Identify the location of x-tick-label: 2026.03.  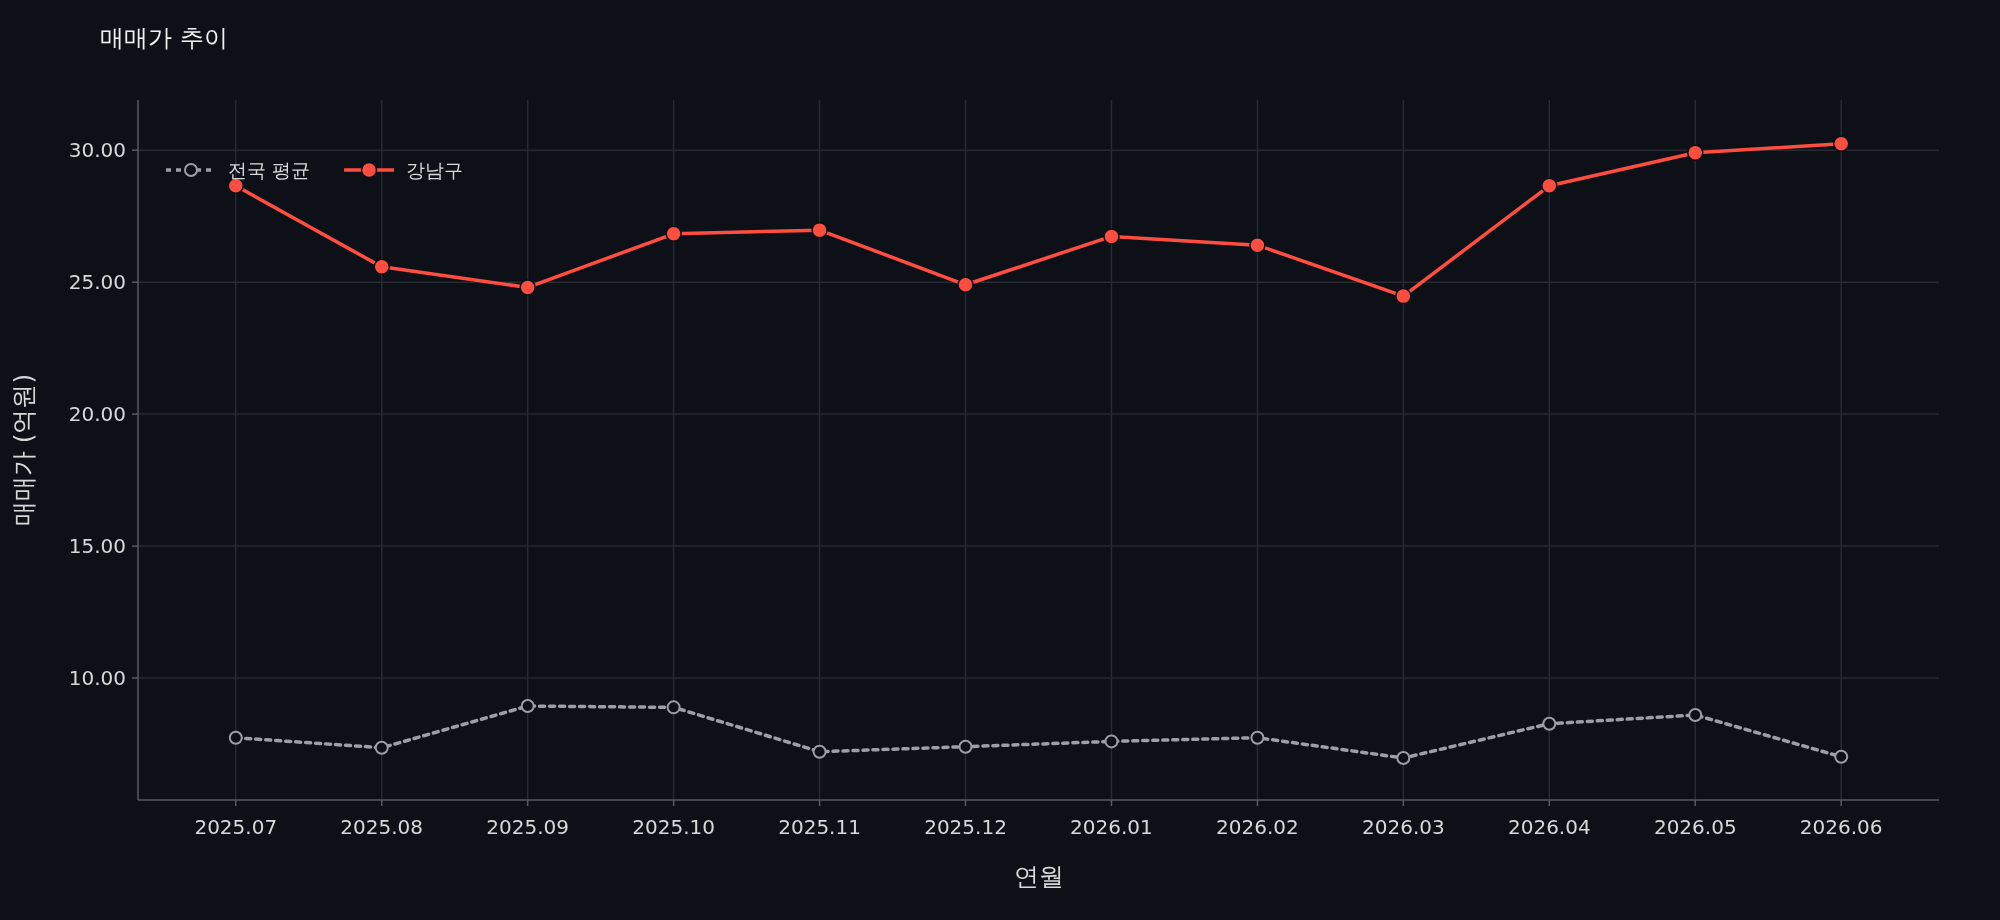
(1403, 827).